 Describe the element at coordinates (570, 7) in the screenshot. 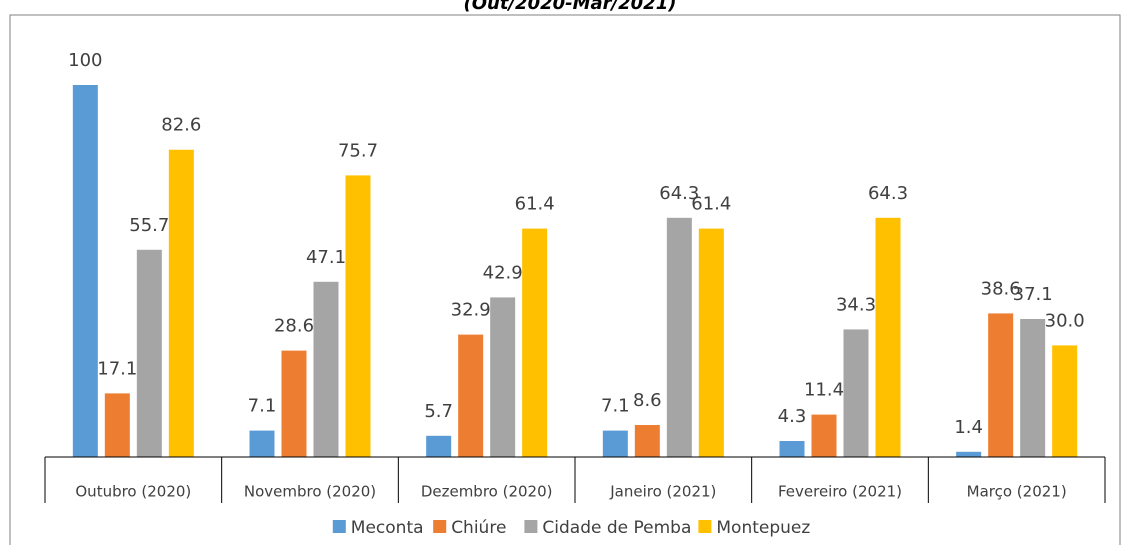

I see `chart-title: (Out/2020-Mar/2021)` at that location.